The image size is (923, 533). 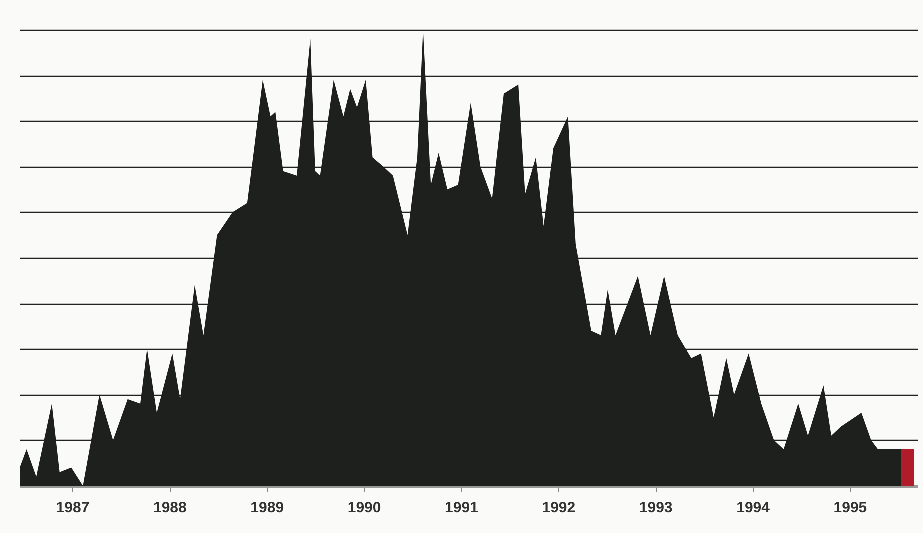 I want to click on x-tick-label: 1992, so click(x=559, y=508).